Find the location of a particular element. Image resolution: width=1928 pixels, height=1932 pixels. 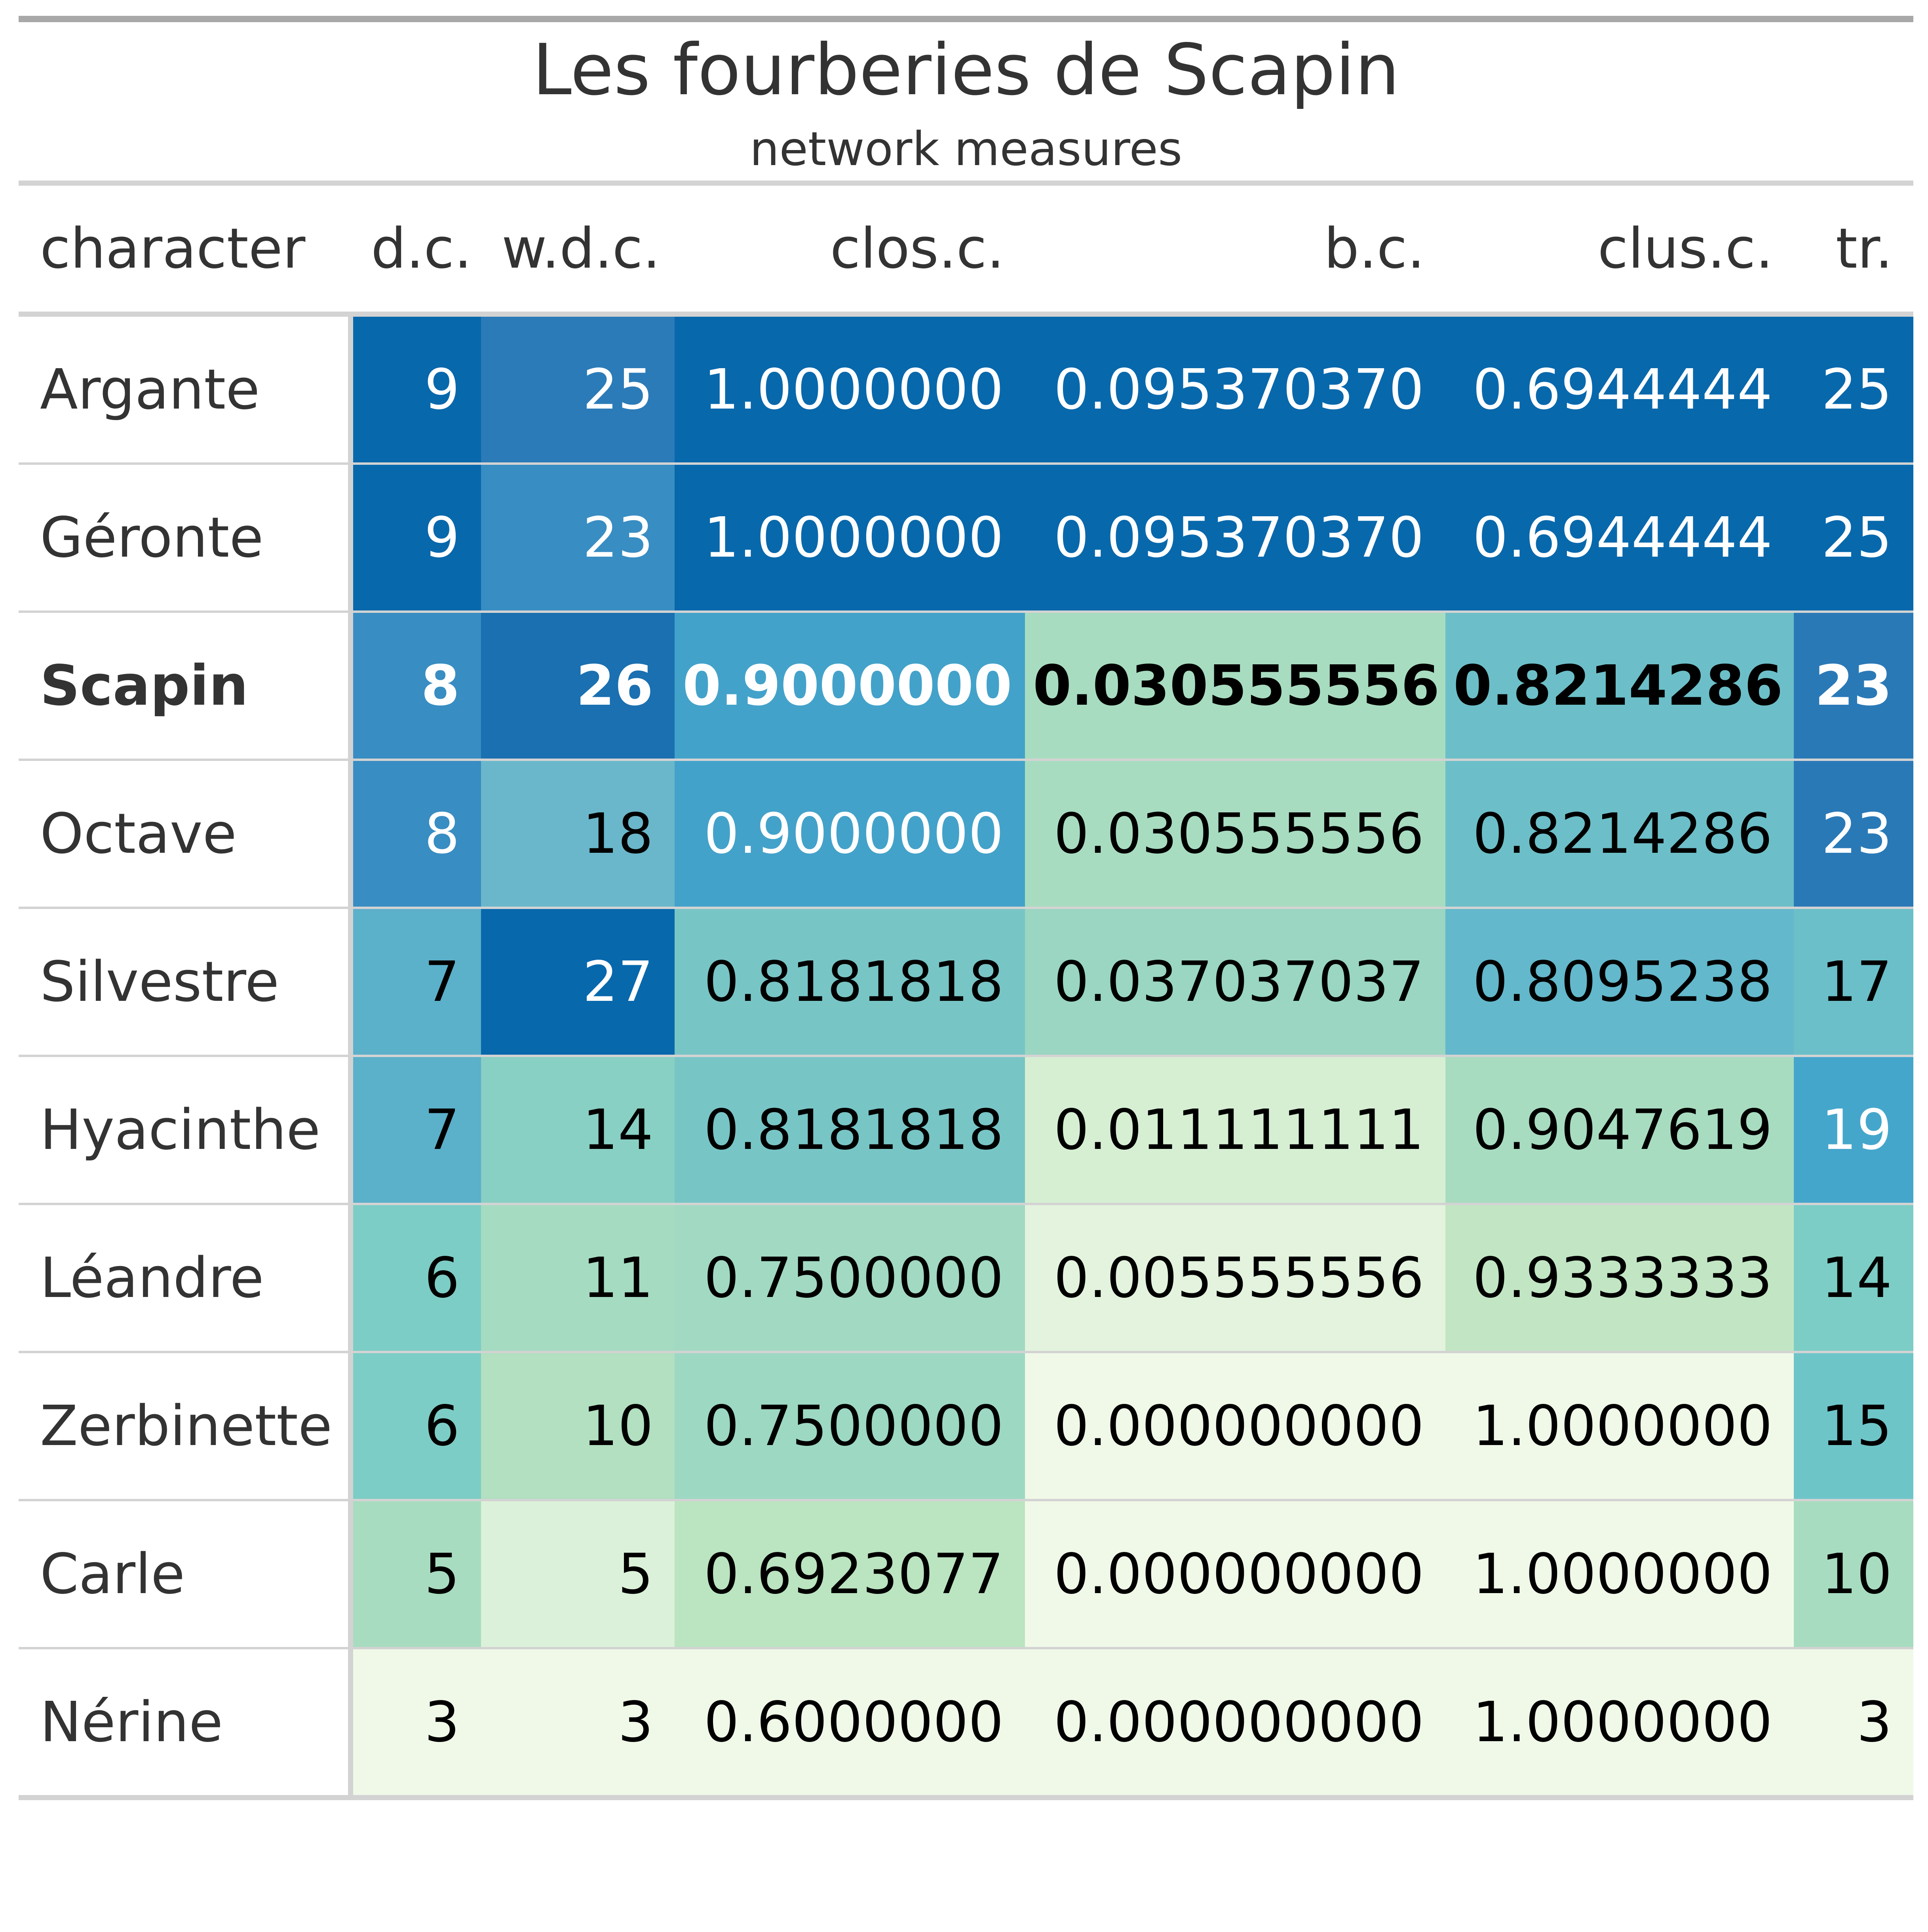

cell-wdc: 18 is located at coordinates (578, 835).